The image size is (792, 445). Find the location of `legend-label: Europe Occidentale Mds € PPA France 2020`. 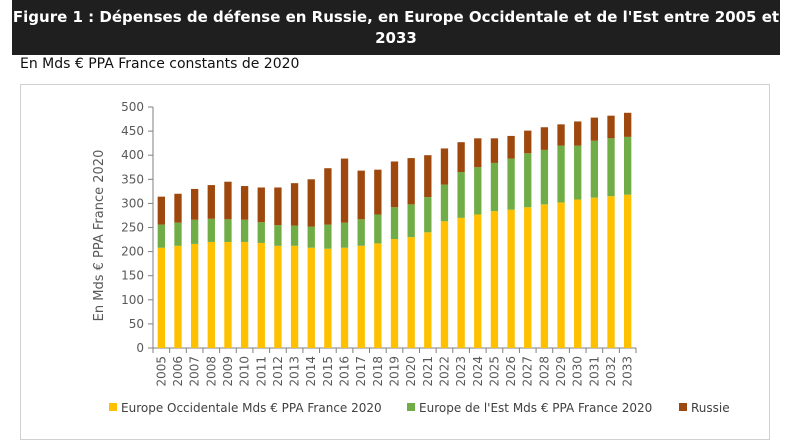

legend-label: Europe Occidentale Mds € PPA France 2020 is located at coordinates (251, 408).